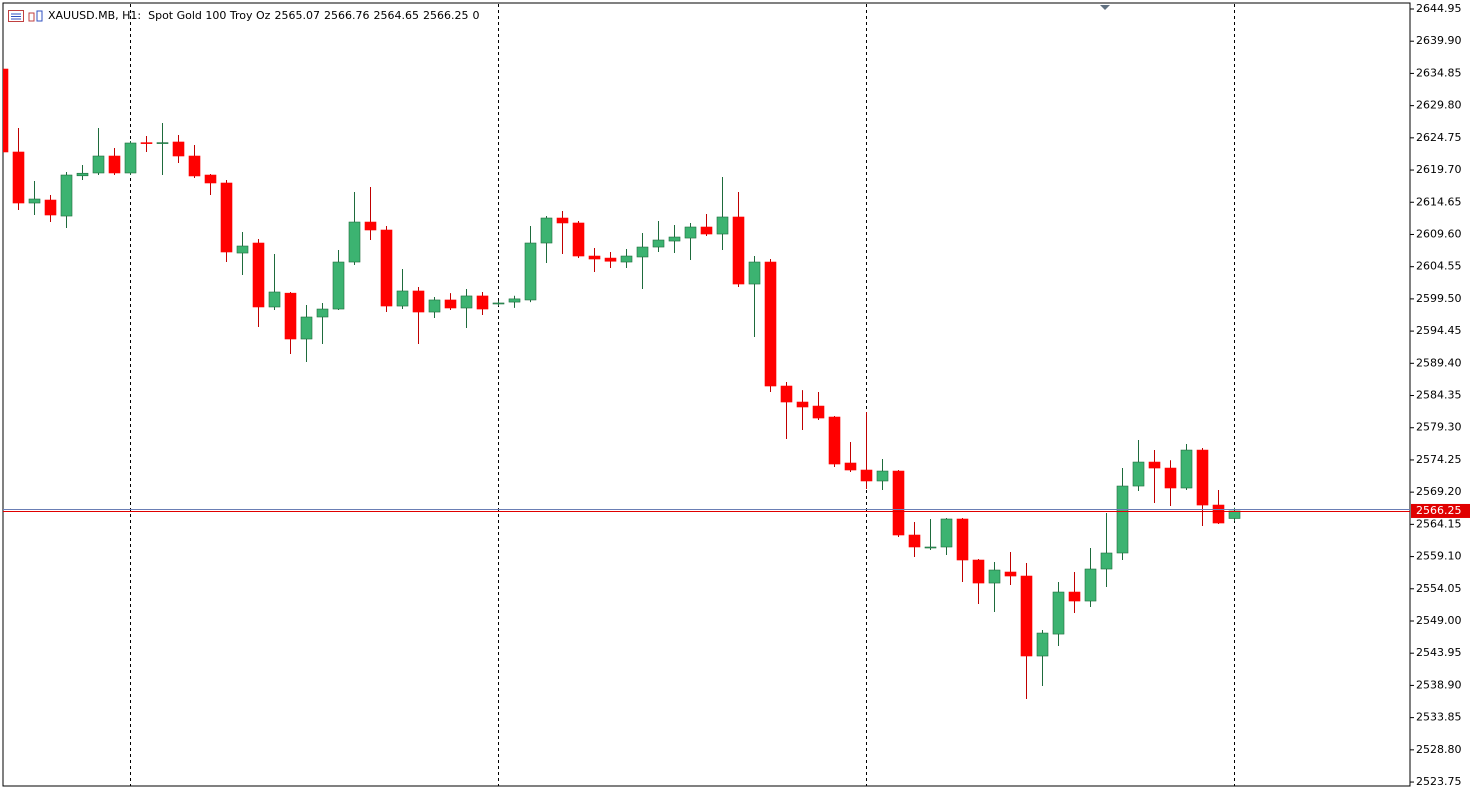  I want to click on price-label-bg, so click(1440, 510).